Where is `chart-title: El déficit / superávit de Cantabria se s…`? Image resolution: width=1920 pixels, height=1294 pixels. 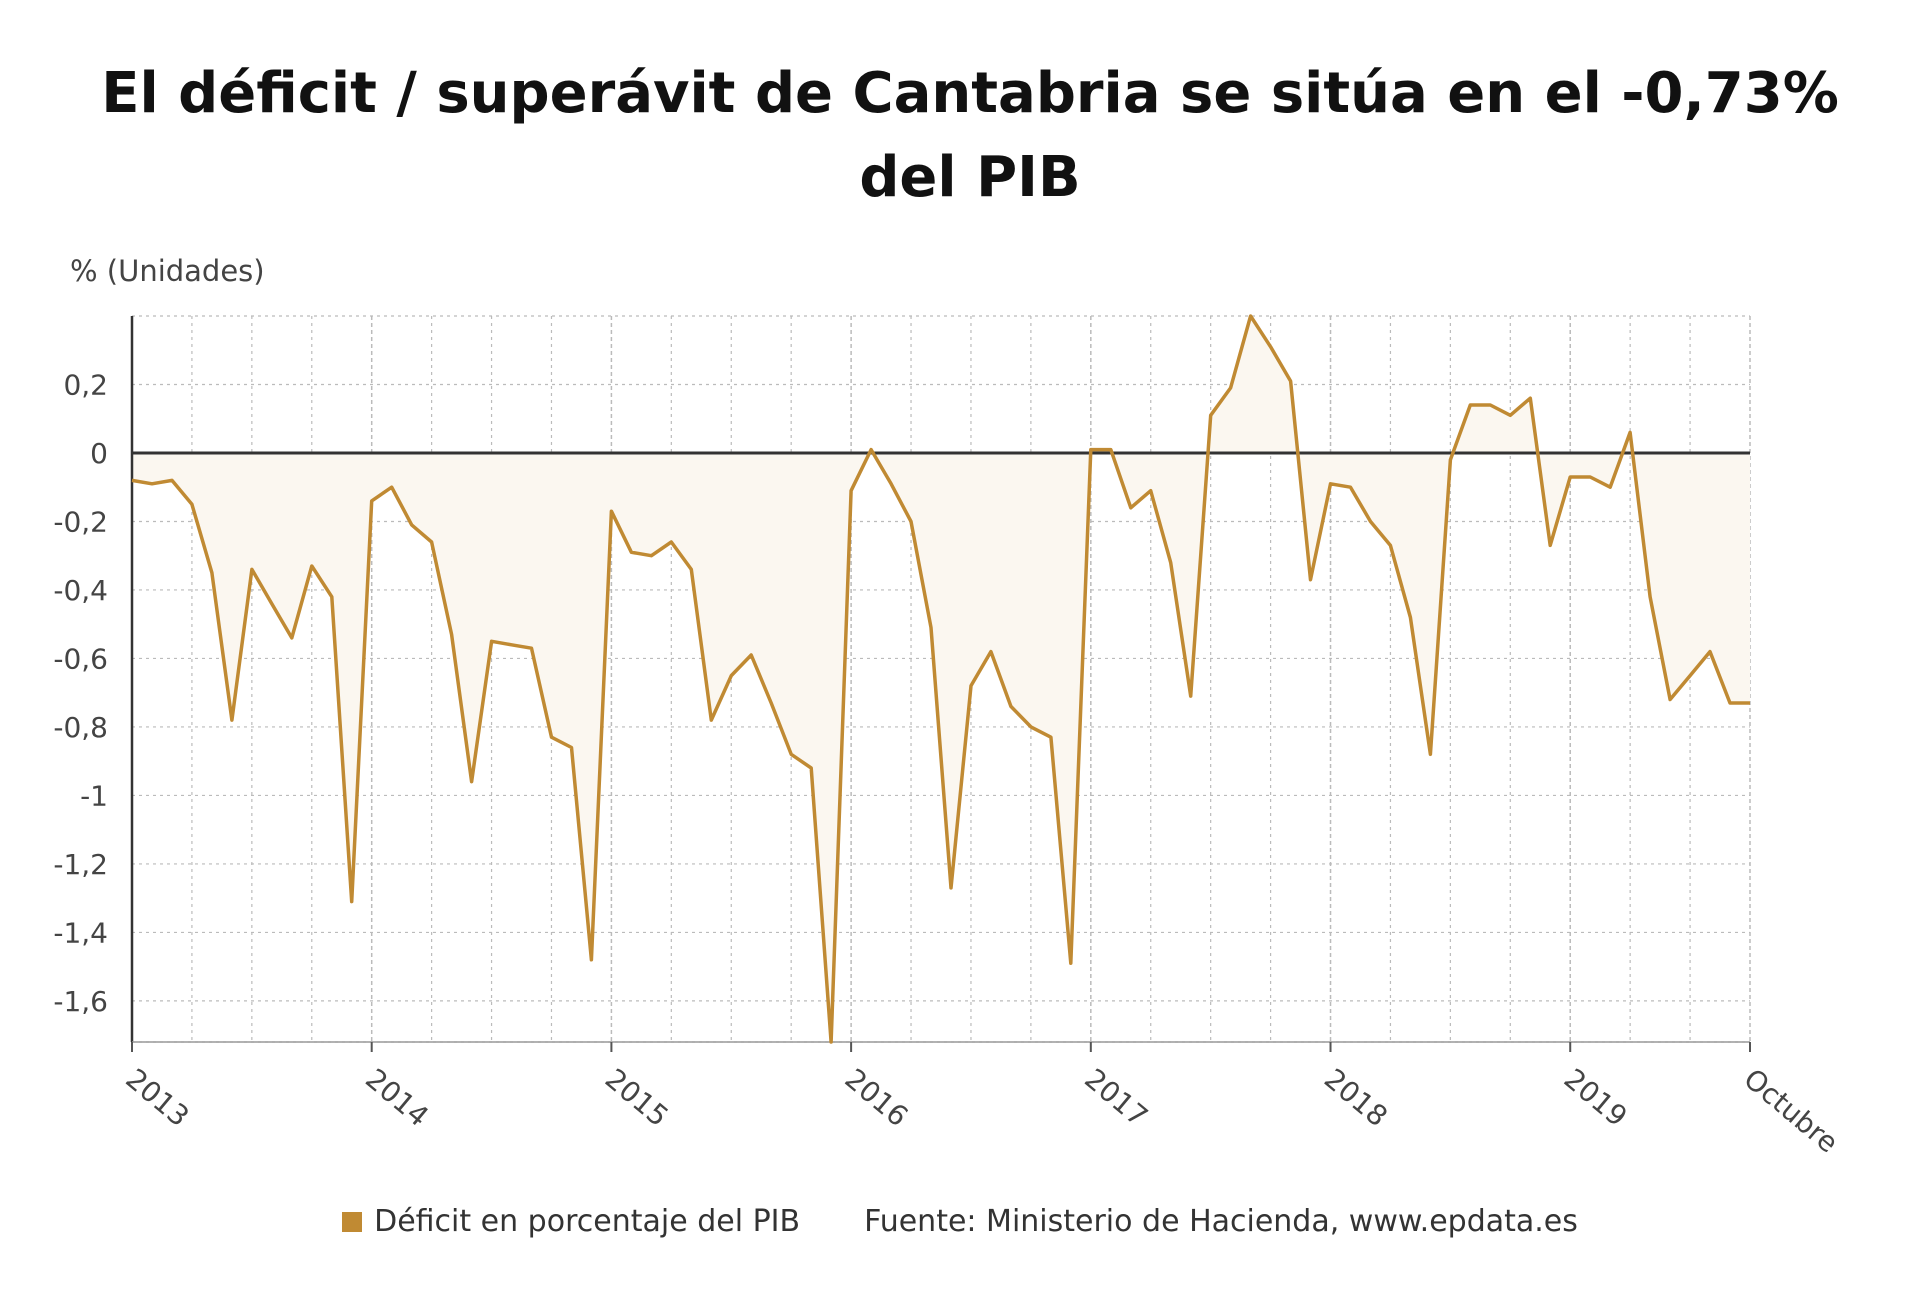
chart-title: El déficit / superávit de Cantabria se s… is located at coordinates (970, 135).